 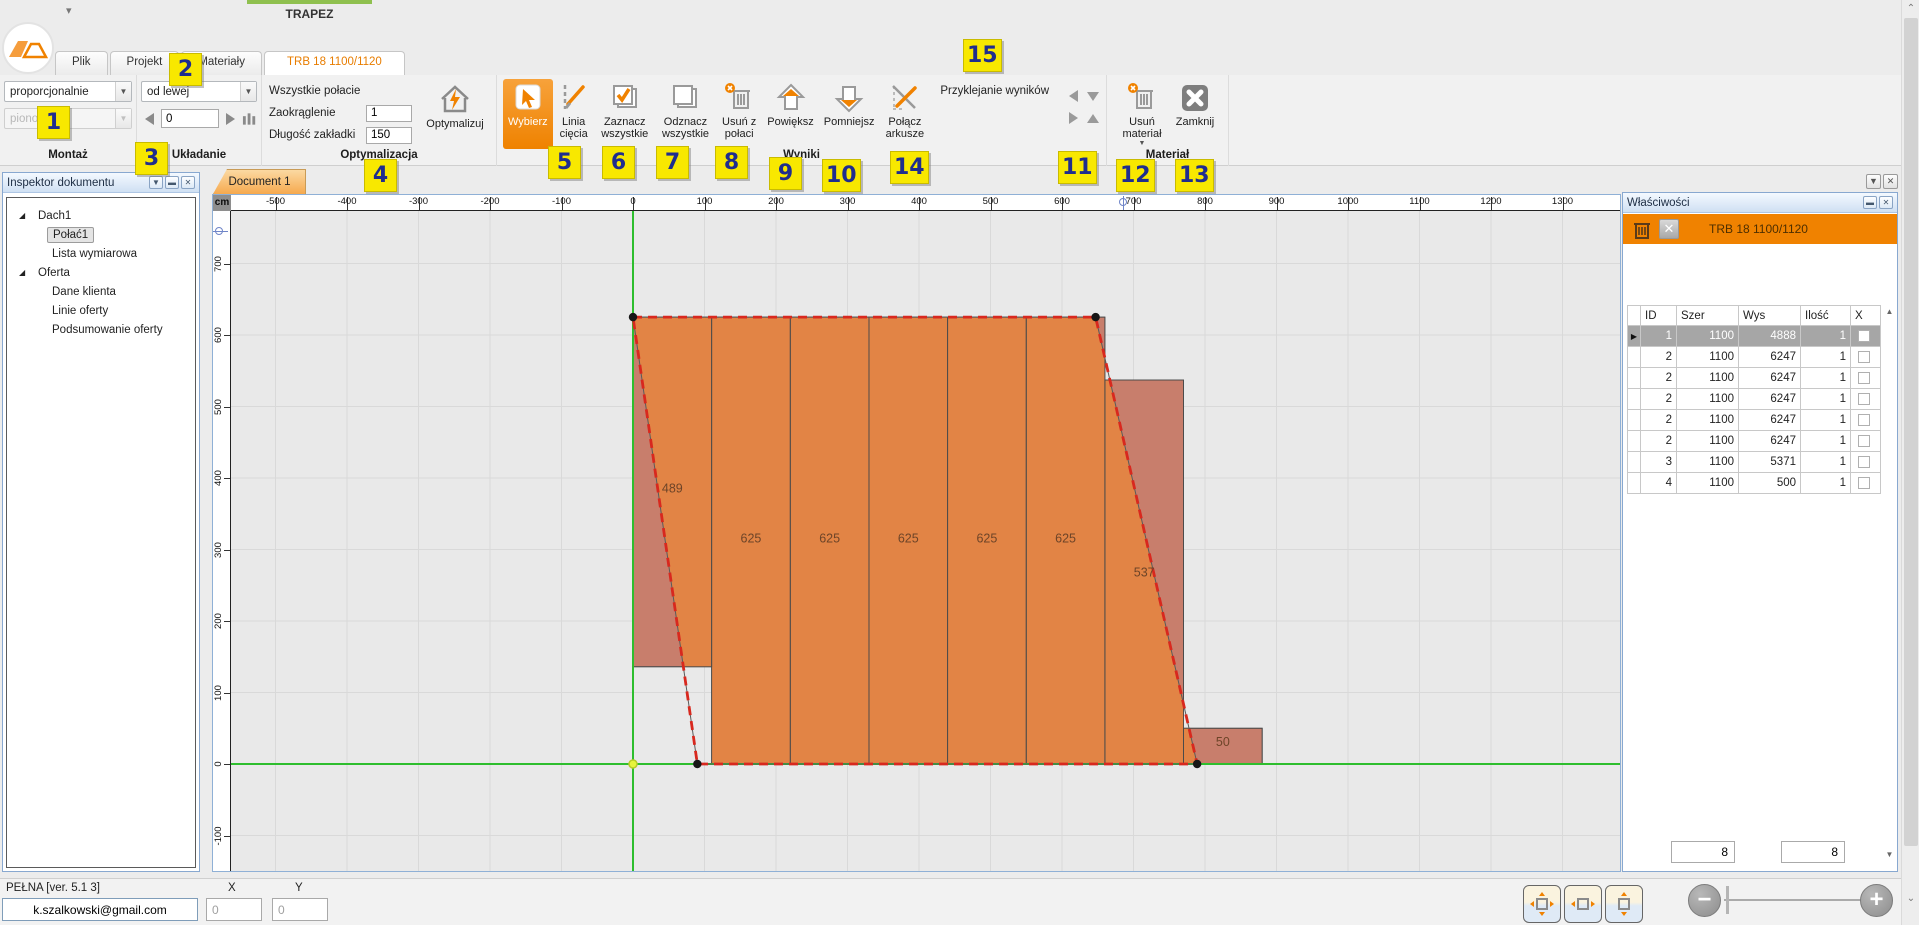 What do you see at coordinates (80, 310) in the screenshot?
I see `tree-item-label: Linie oferty` at bounding box center [80, 310].